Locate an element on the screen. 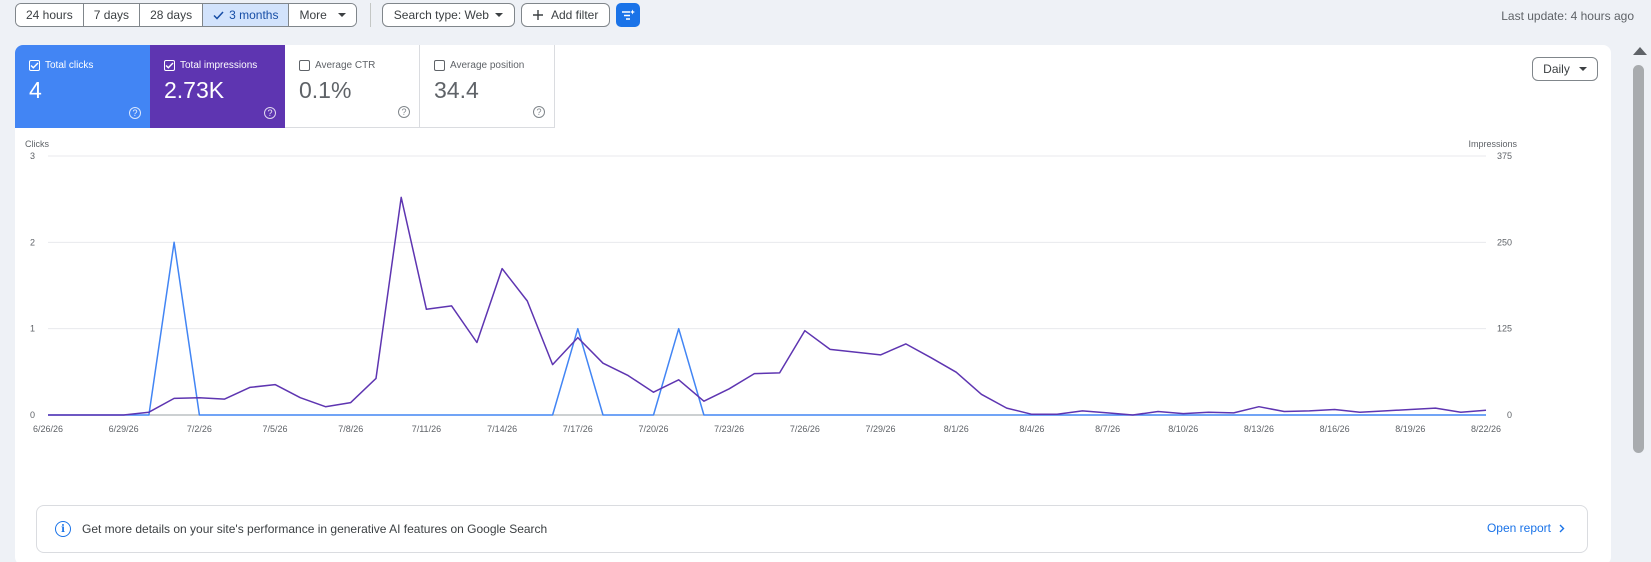  page-scrollbar is located at coordinates (1639, 303).